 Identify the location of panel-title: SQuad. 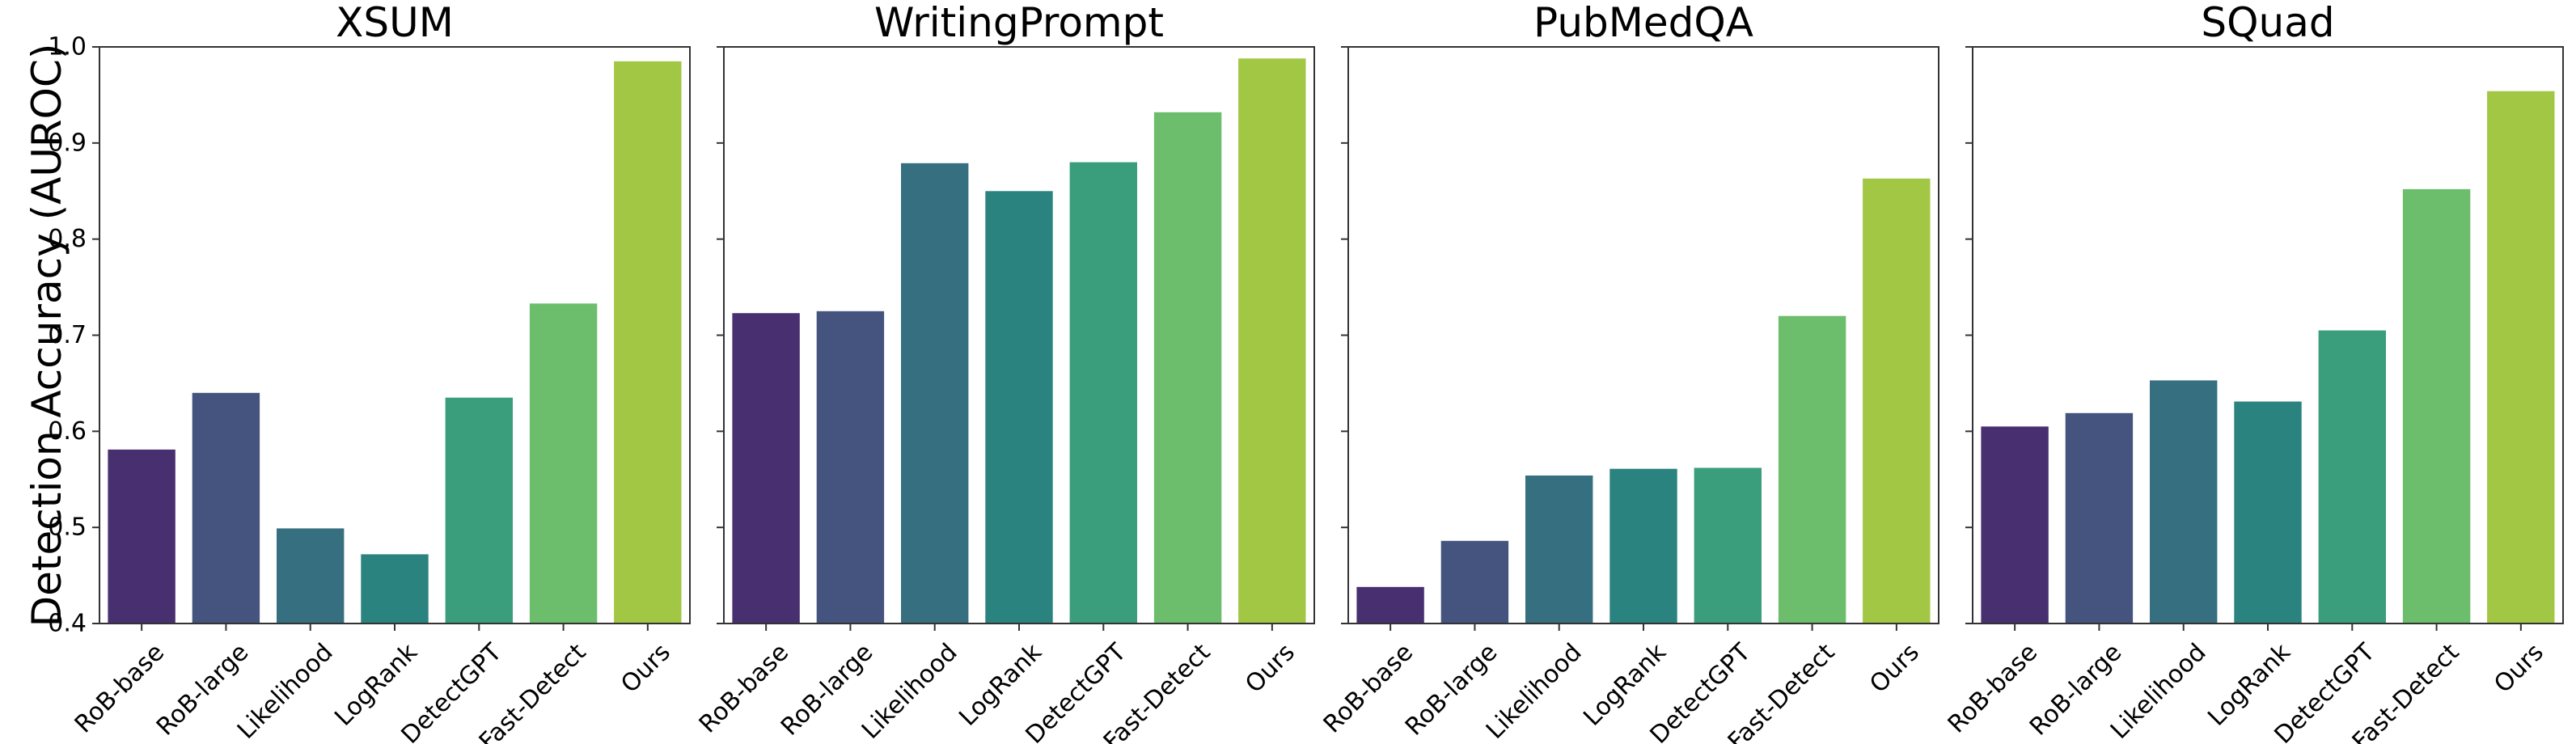
(2268, 23).